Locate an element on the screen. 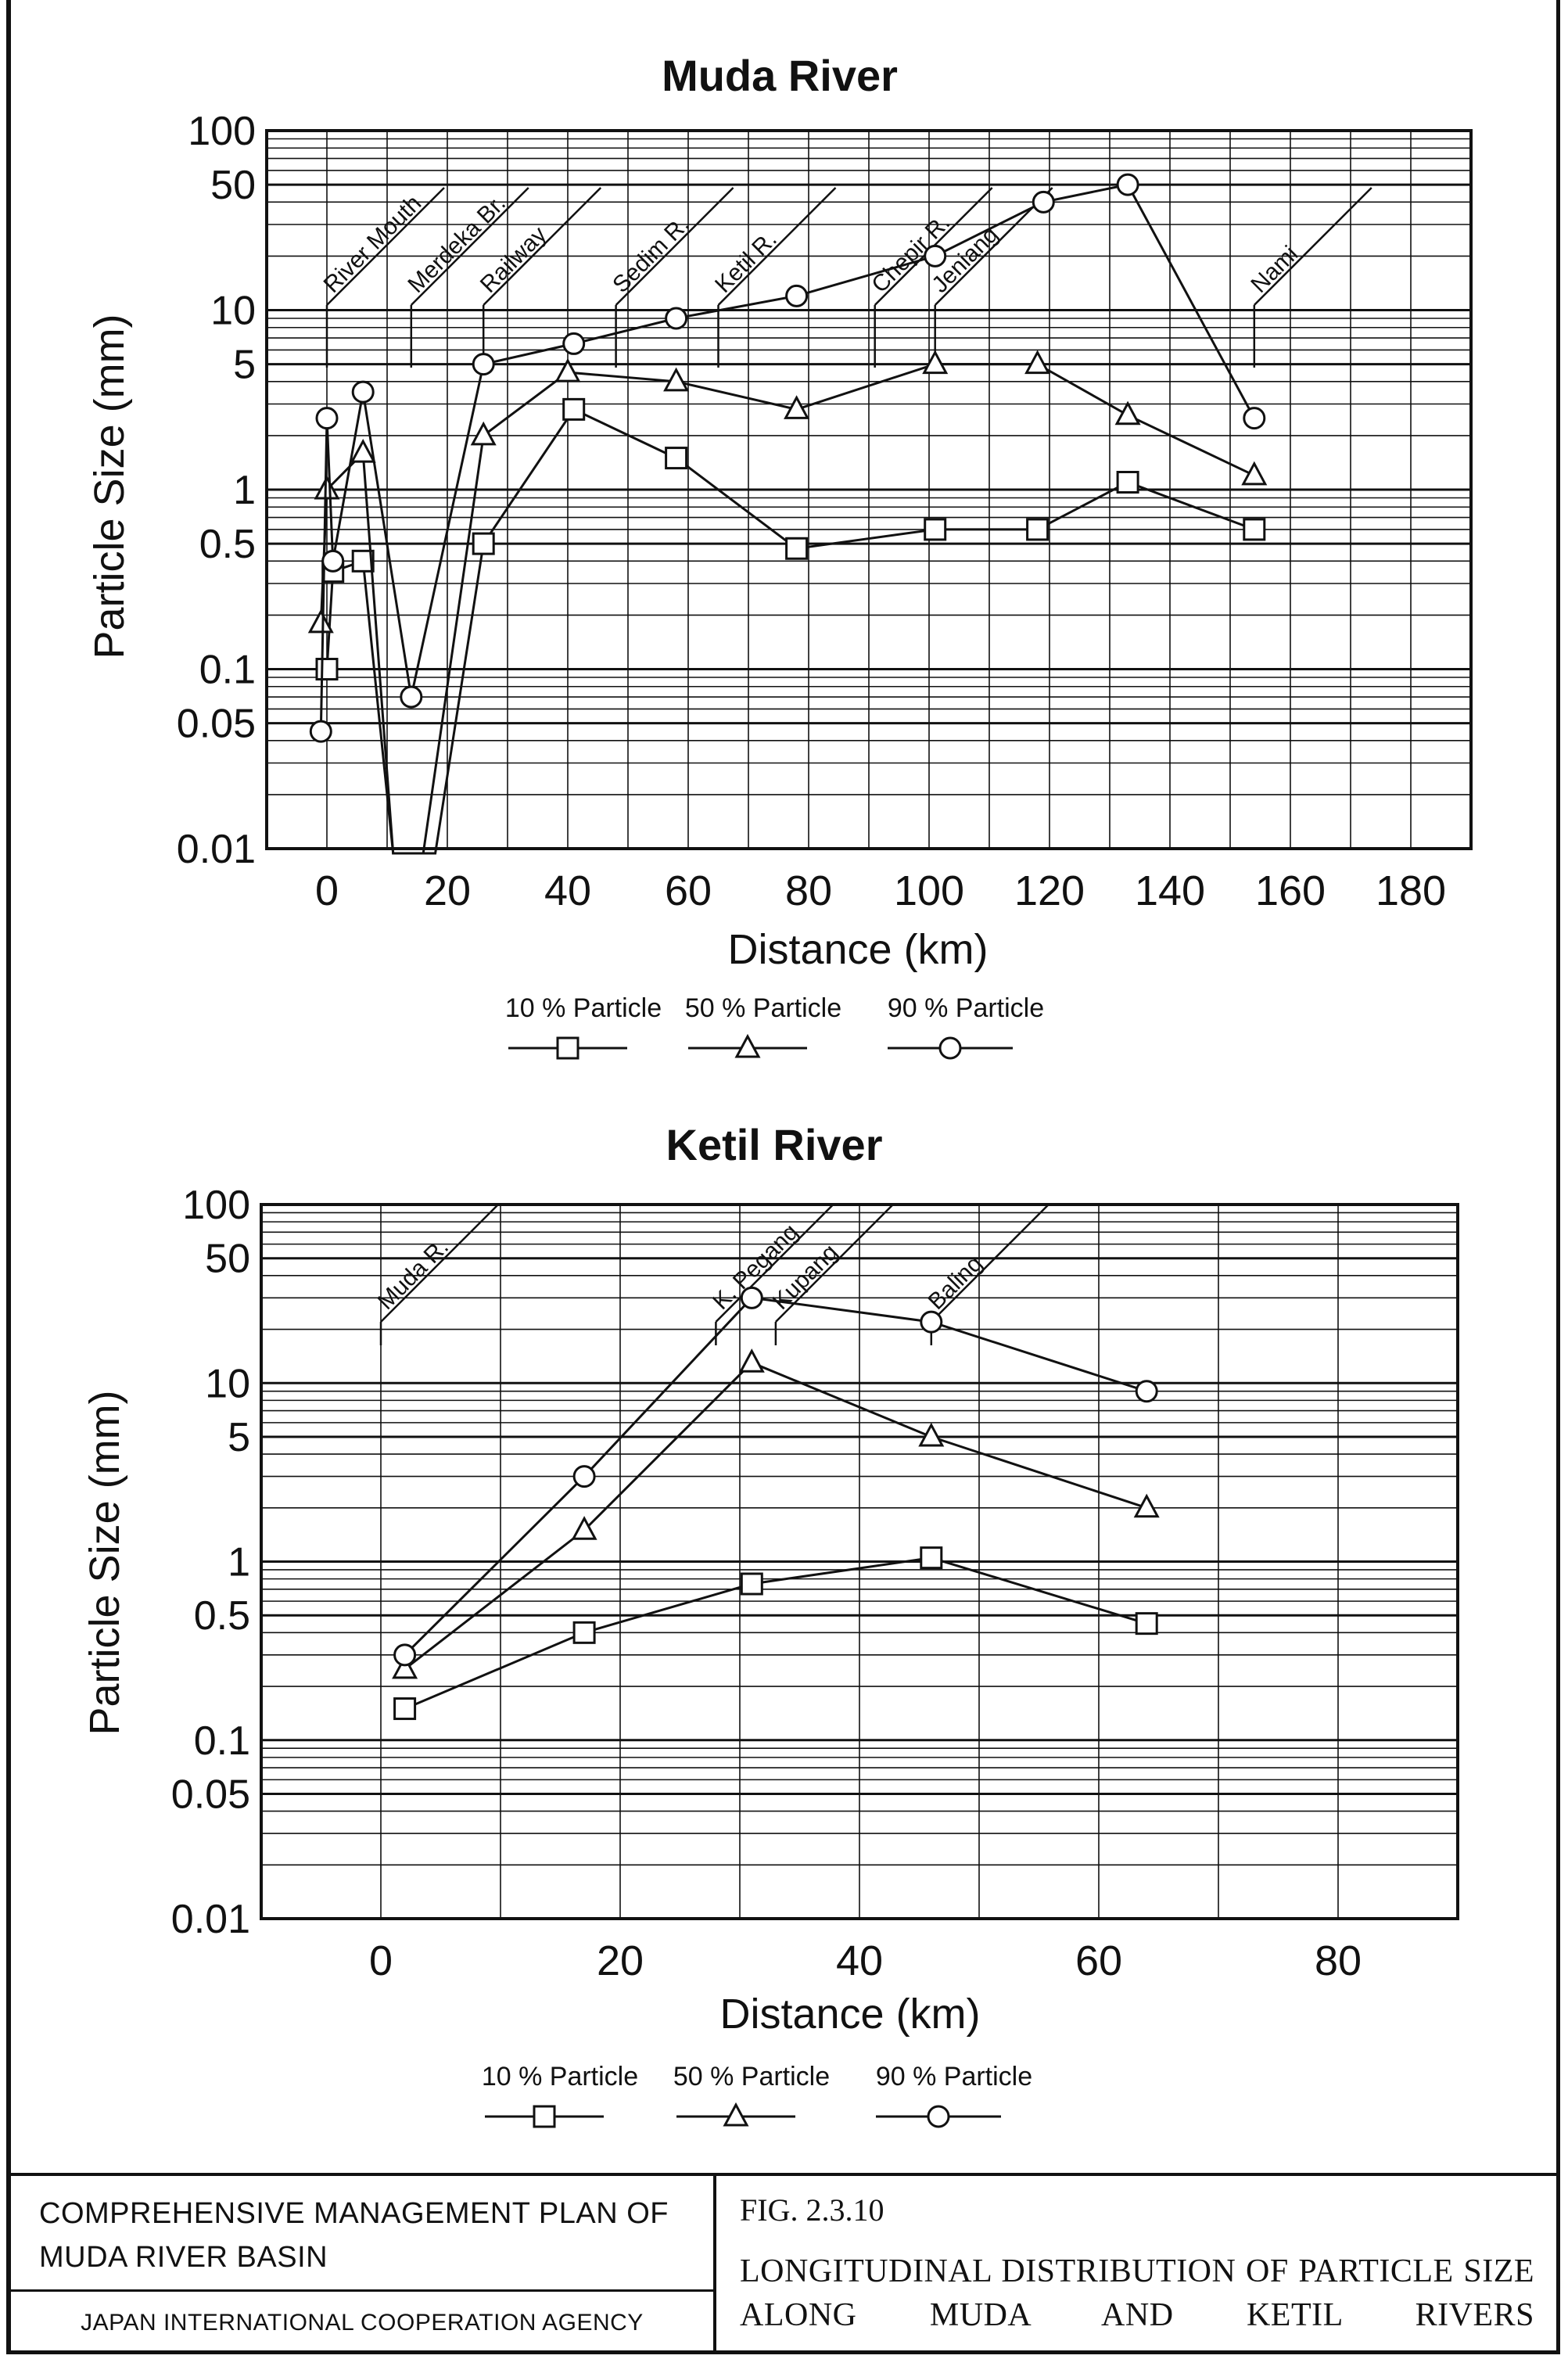 The image size is (1568, 2359). ketil-chart-title: Ketil River is located at coordinates (774, 1144).